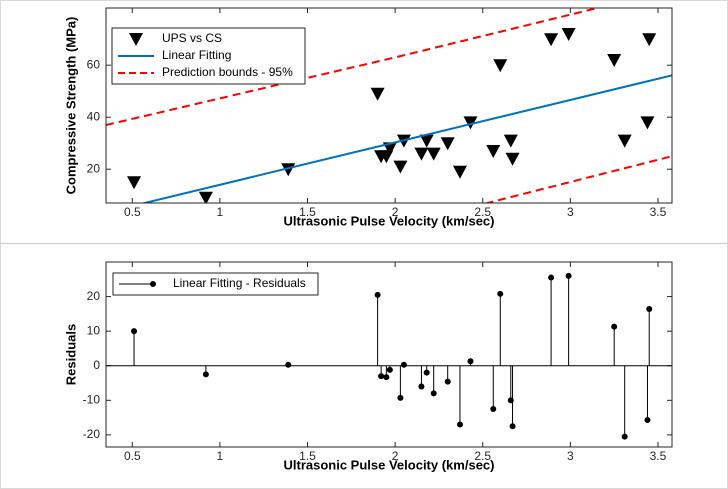  I want to click on y-tick-label: 40, so click(94, 116).